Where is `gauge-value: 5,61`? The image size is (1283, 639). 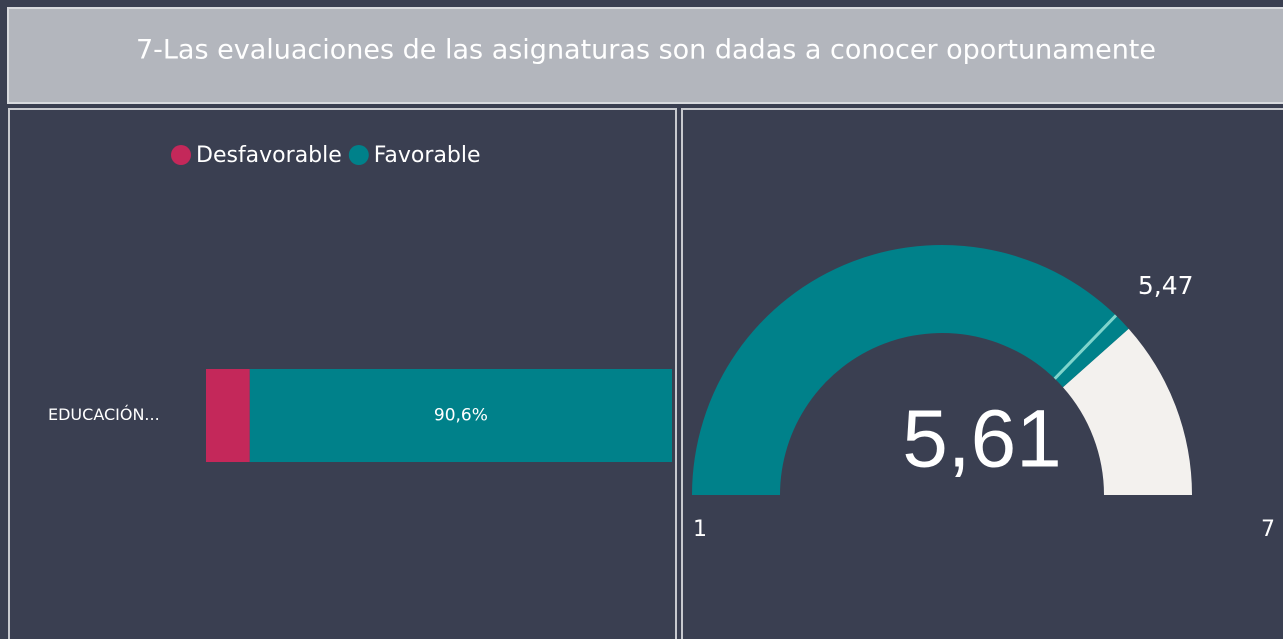
gauge-value: 5,61 is located at coordinates (982, 439).